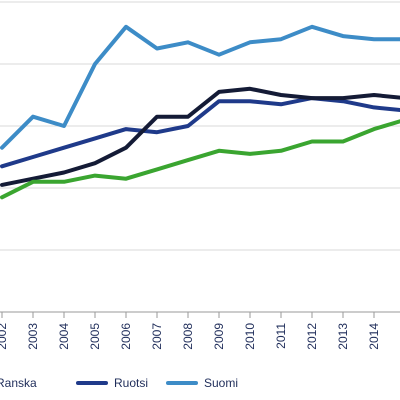 The height and width of the screenshot is (400, 400). I want to click on legend-label: Suomi, so click(221, 383).